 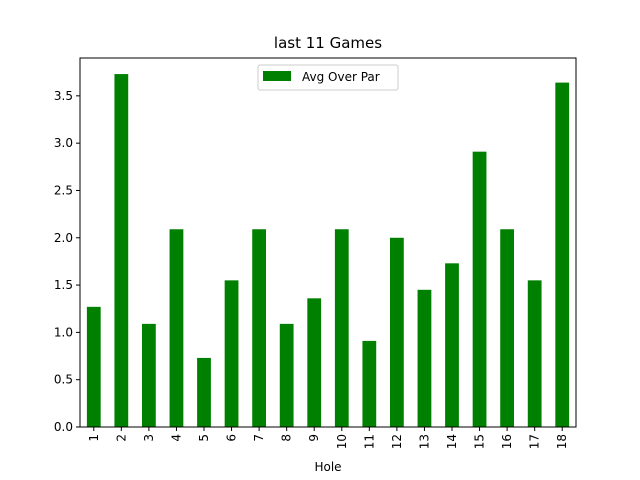 What do you see at coordinates (342, 441) in the screenshot?
I see `x-tick-label: 10` at bounding box center [342, 441].